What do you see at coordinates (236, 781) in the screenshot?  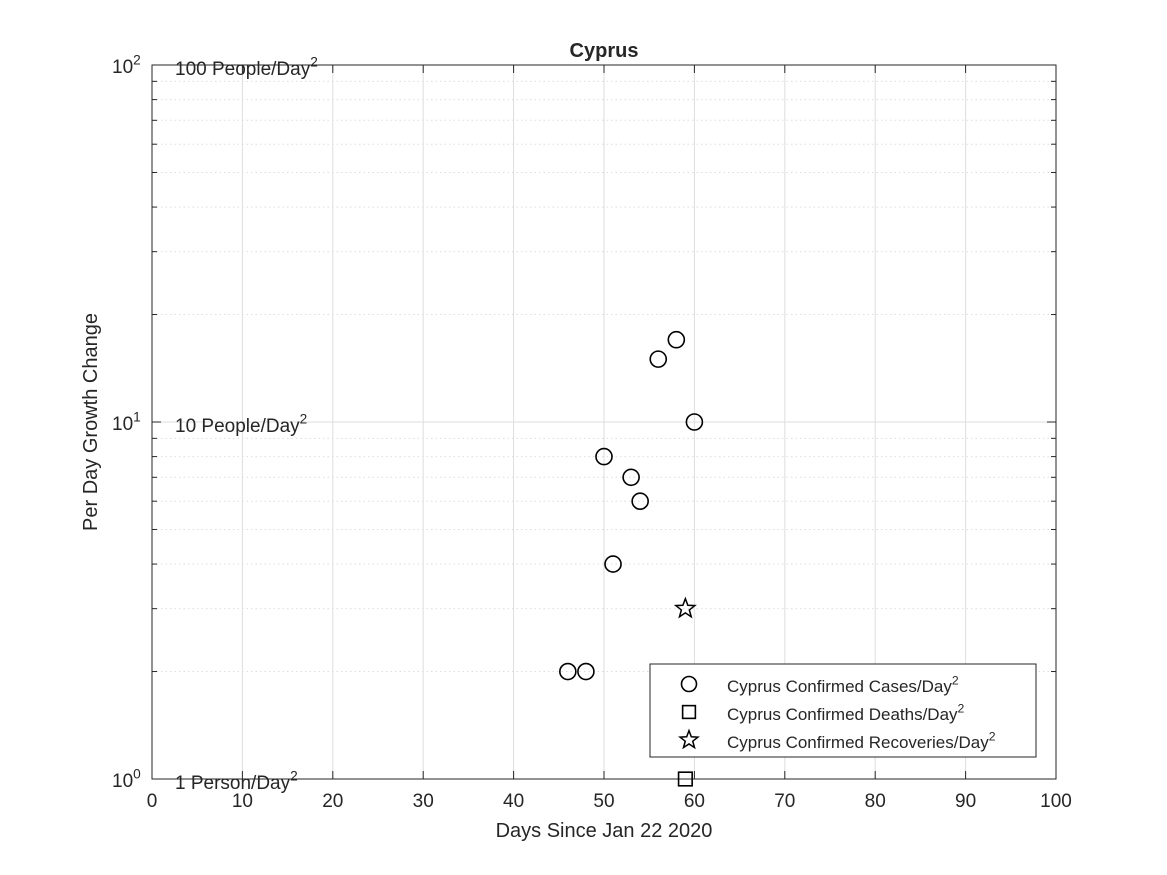 I see `reference-label: 1 Person/Day2` at bounding box center [236, 781].